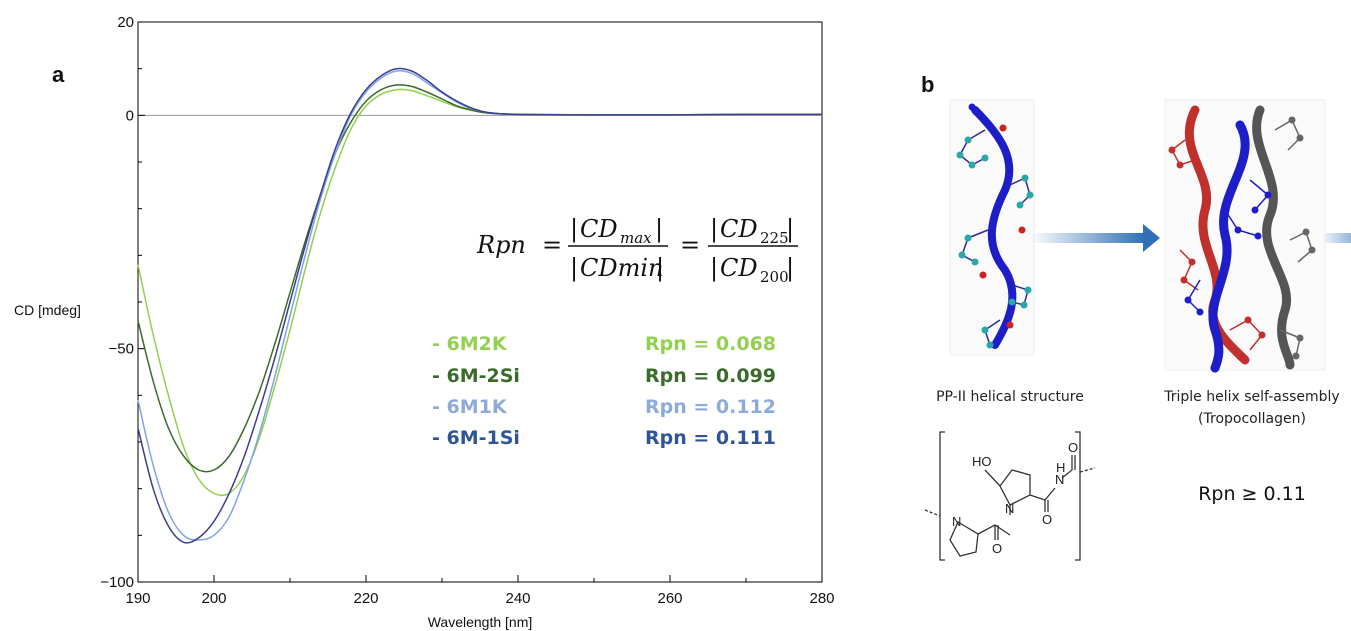 The width and height of the screenshot is (1351, 631). I want to click on formula-den2-main: CD, so click(739, 268).